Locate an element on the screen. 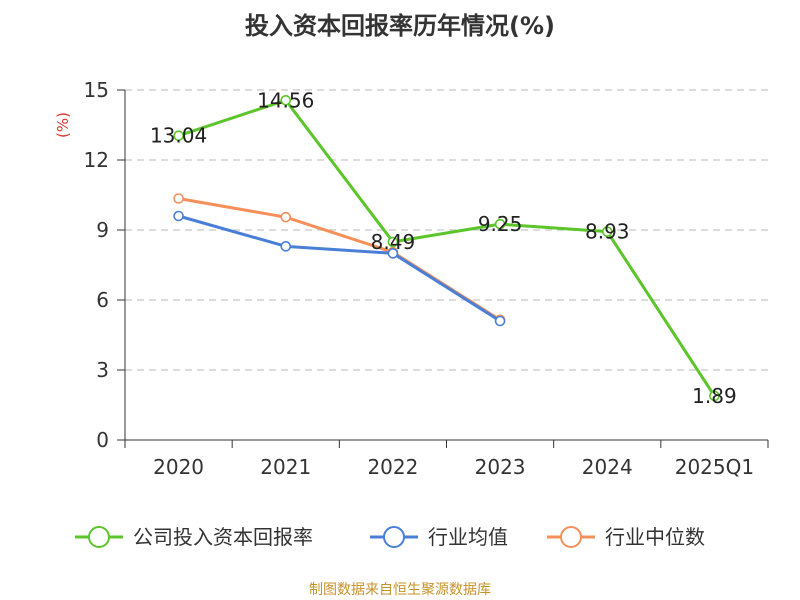 The height and width of the screenshot is (600, 800). x-tick-label: 2025Q1 is located at coordinates (714, 467).